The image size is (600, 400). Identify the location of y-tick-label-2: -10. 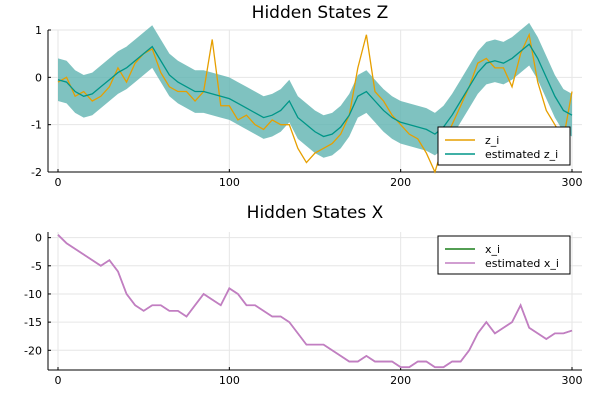
(33, 294).